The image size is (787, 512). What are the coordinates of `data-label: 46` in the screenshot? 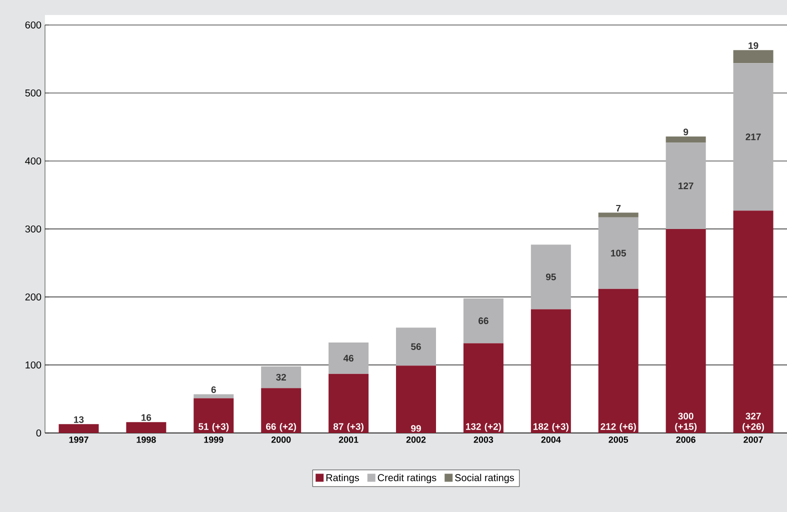 It's located at (348, 358).